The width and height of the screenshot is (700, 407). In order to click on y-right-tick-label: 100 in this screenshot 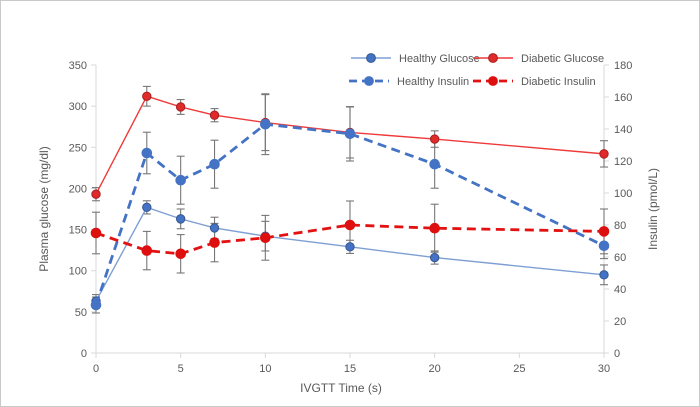, I will do `click(623, 194)`.